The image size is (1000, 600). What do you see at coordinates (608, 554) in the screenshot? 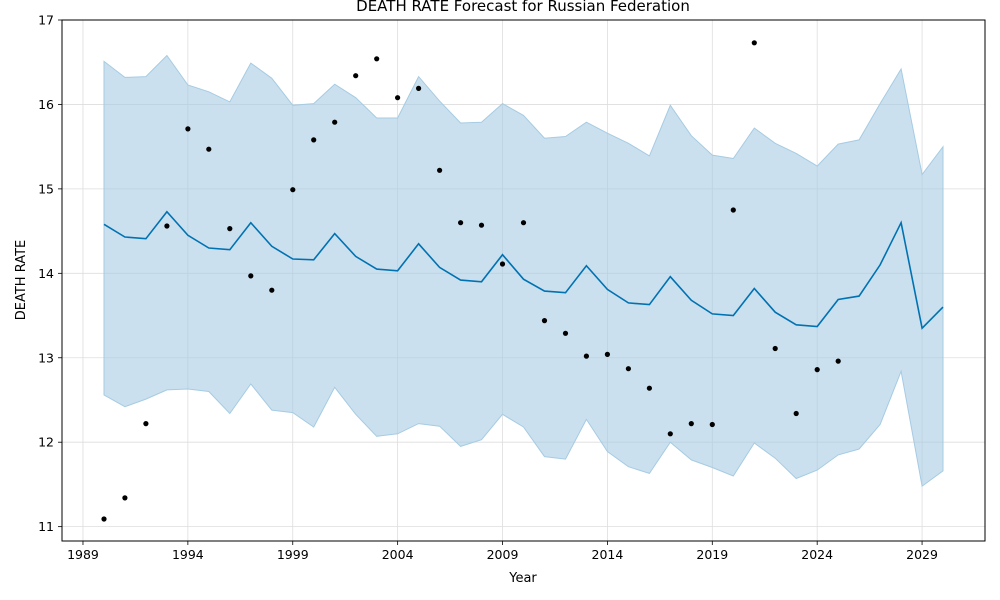
I see `x-tick-label: 2014` at bounding box center [608, 554].